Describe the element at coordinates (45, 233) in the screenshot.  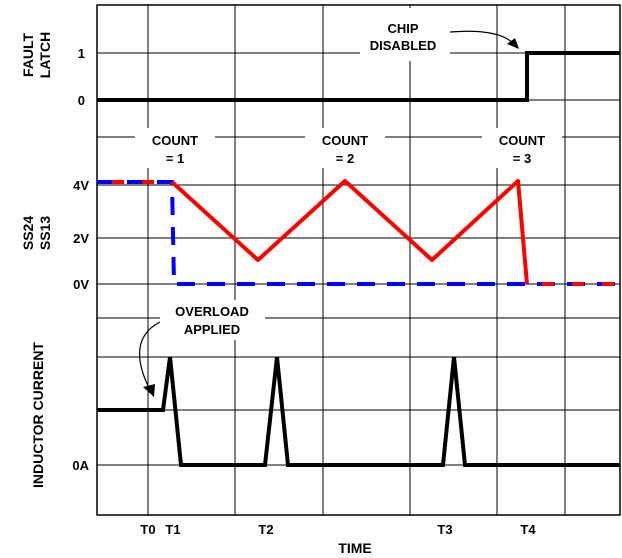
I see `ss13-label: SS13` at that location.